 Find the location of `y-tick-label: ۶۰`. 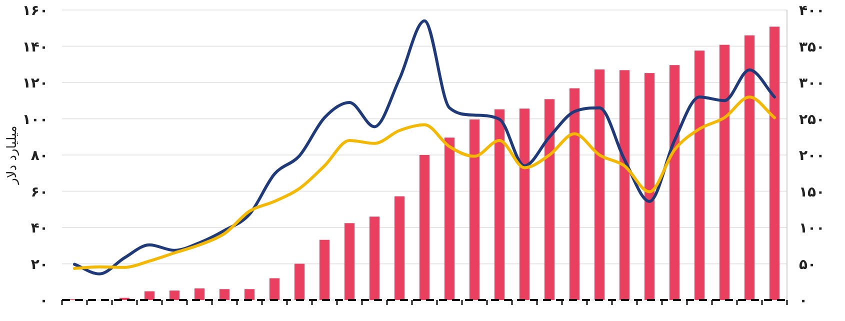

y-tick-label: ۶۰ is located at coordinates (39, 192).